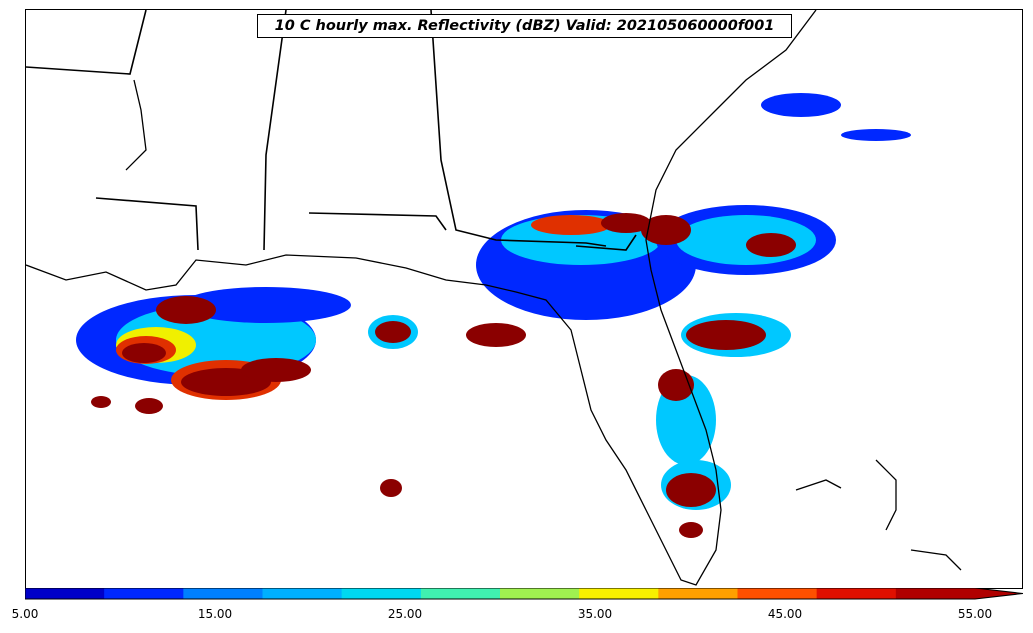  What do you see at coordinates (676, 385) in the screenshot?
I see `echo-efl-south-core` at bounding box center [676, 385].